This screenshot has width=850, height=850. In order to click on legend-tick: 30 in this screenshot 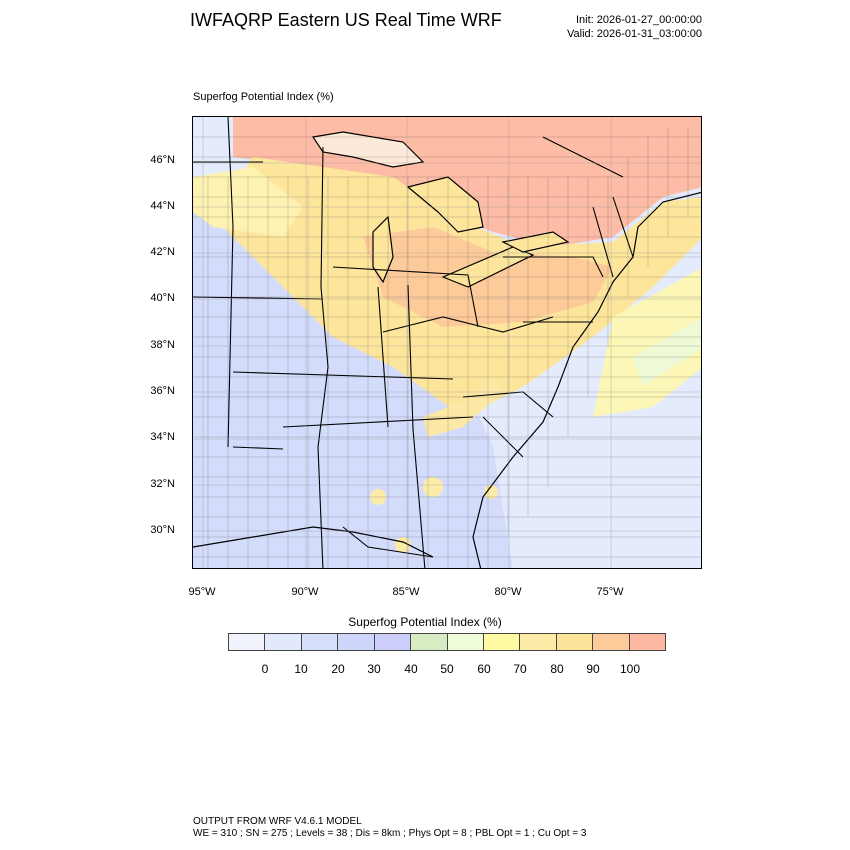, I will do `click(374, 669)`.